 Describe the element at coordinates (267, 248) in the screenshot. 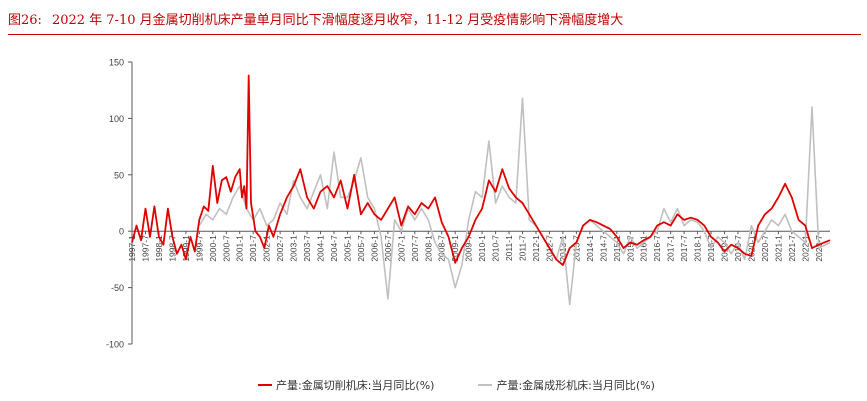

I see `x-tick-label: 2002-1` at that location.